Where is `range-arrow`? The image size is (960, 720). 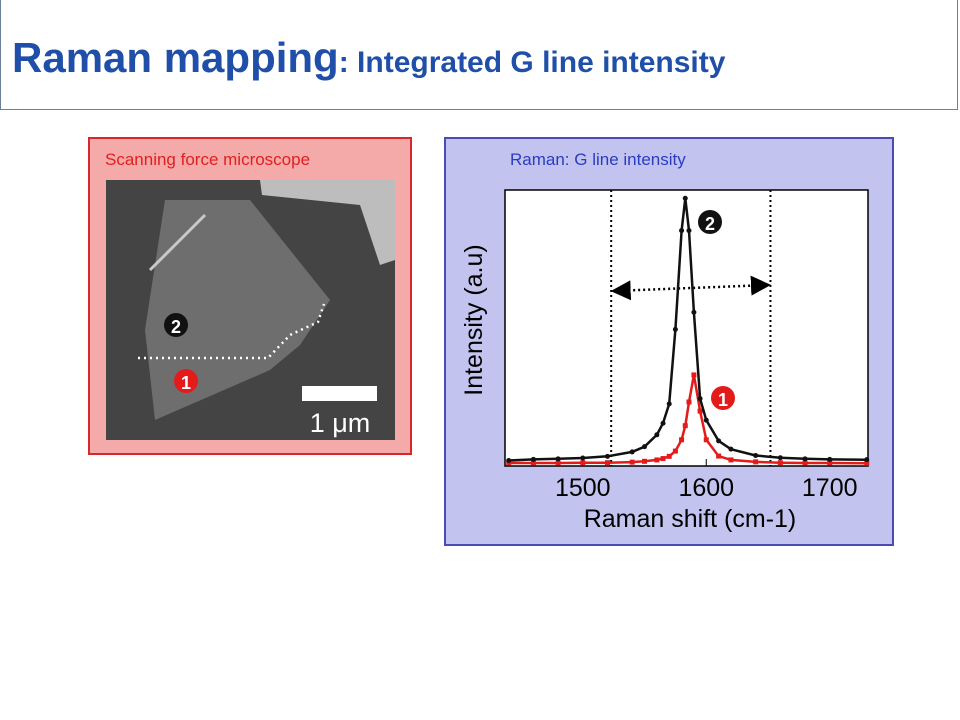 range-arrow is located at coordinates (690, 288).